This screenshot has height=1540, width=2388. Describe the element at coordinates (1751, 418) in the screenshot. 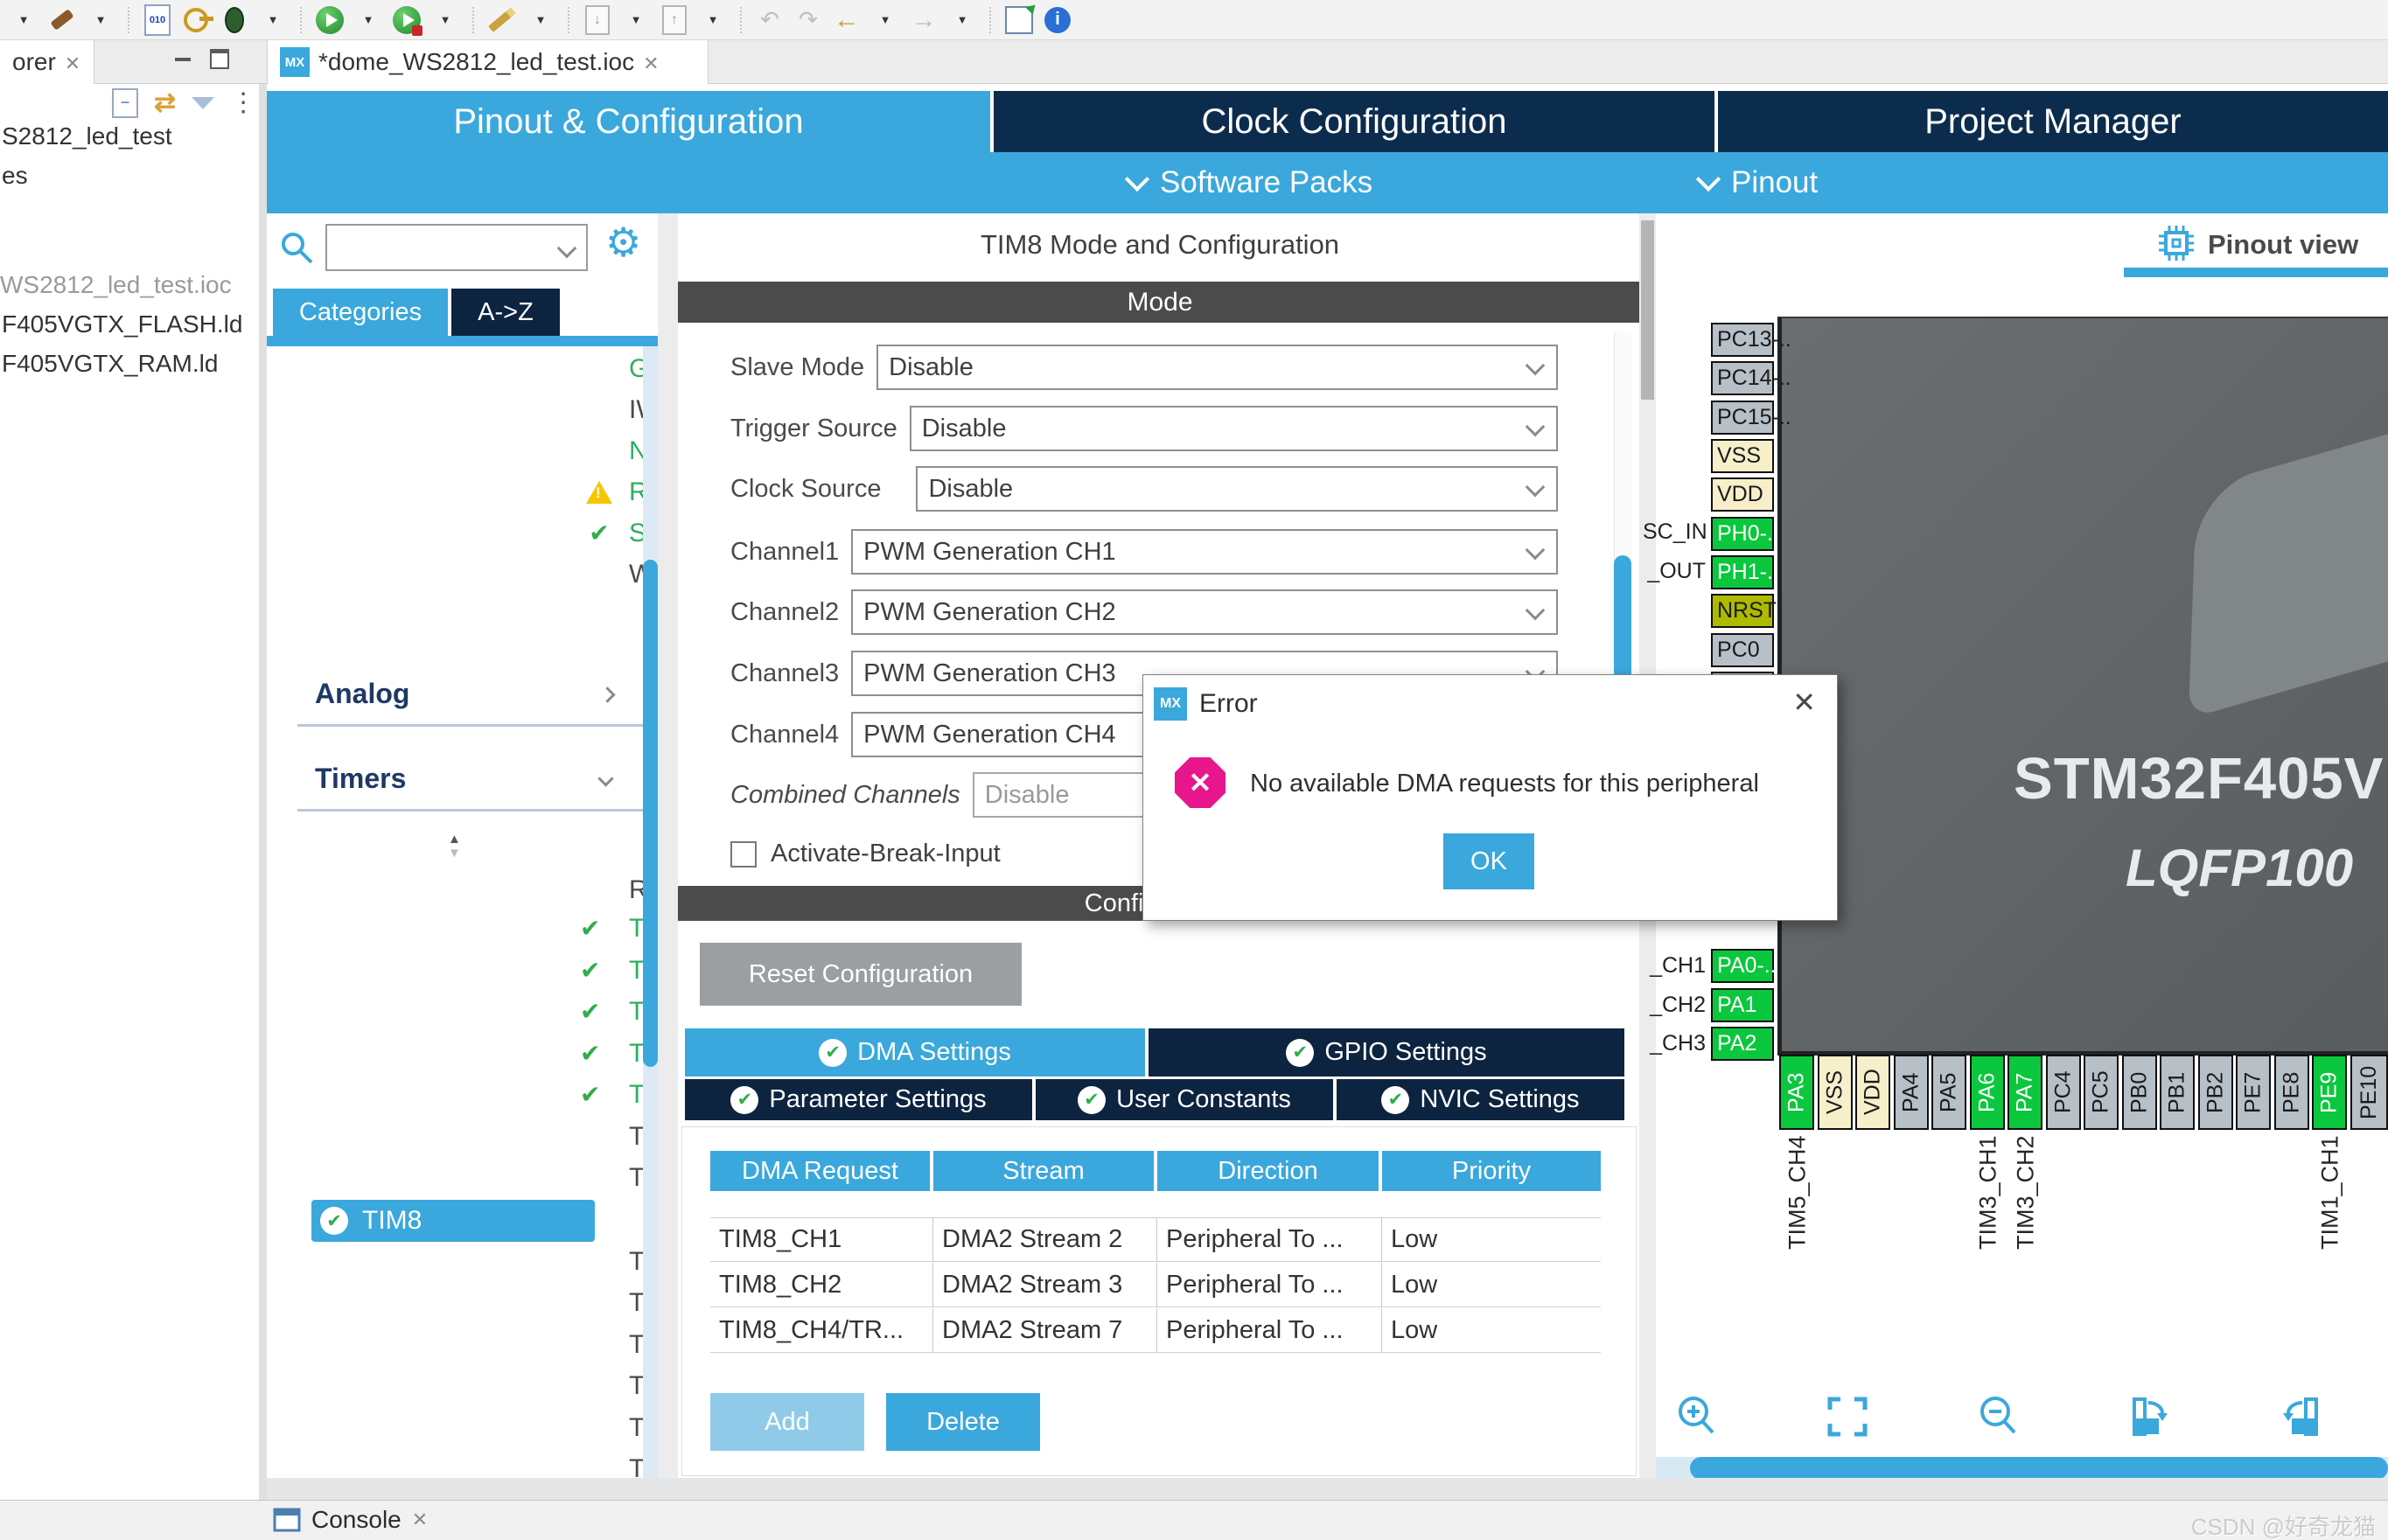

I see `pin-pc15: PC15-..` at that location.